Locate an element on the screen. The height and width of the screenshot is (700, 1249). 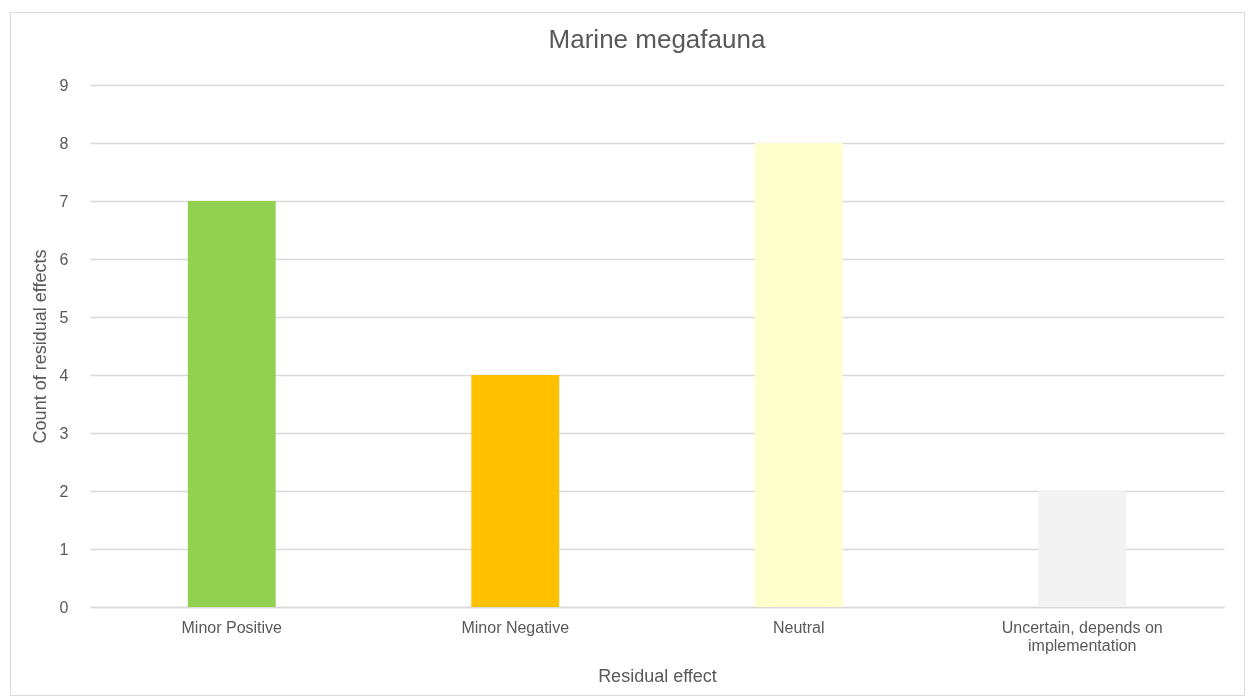
y-tick-label: 1 is located at coordinates (64, 549).